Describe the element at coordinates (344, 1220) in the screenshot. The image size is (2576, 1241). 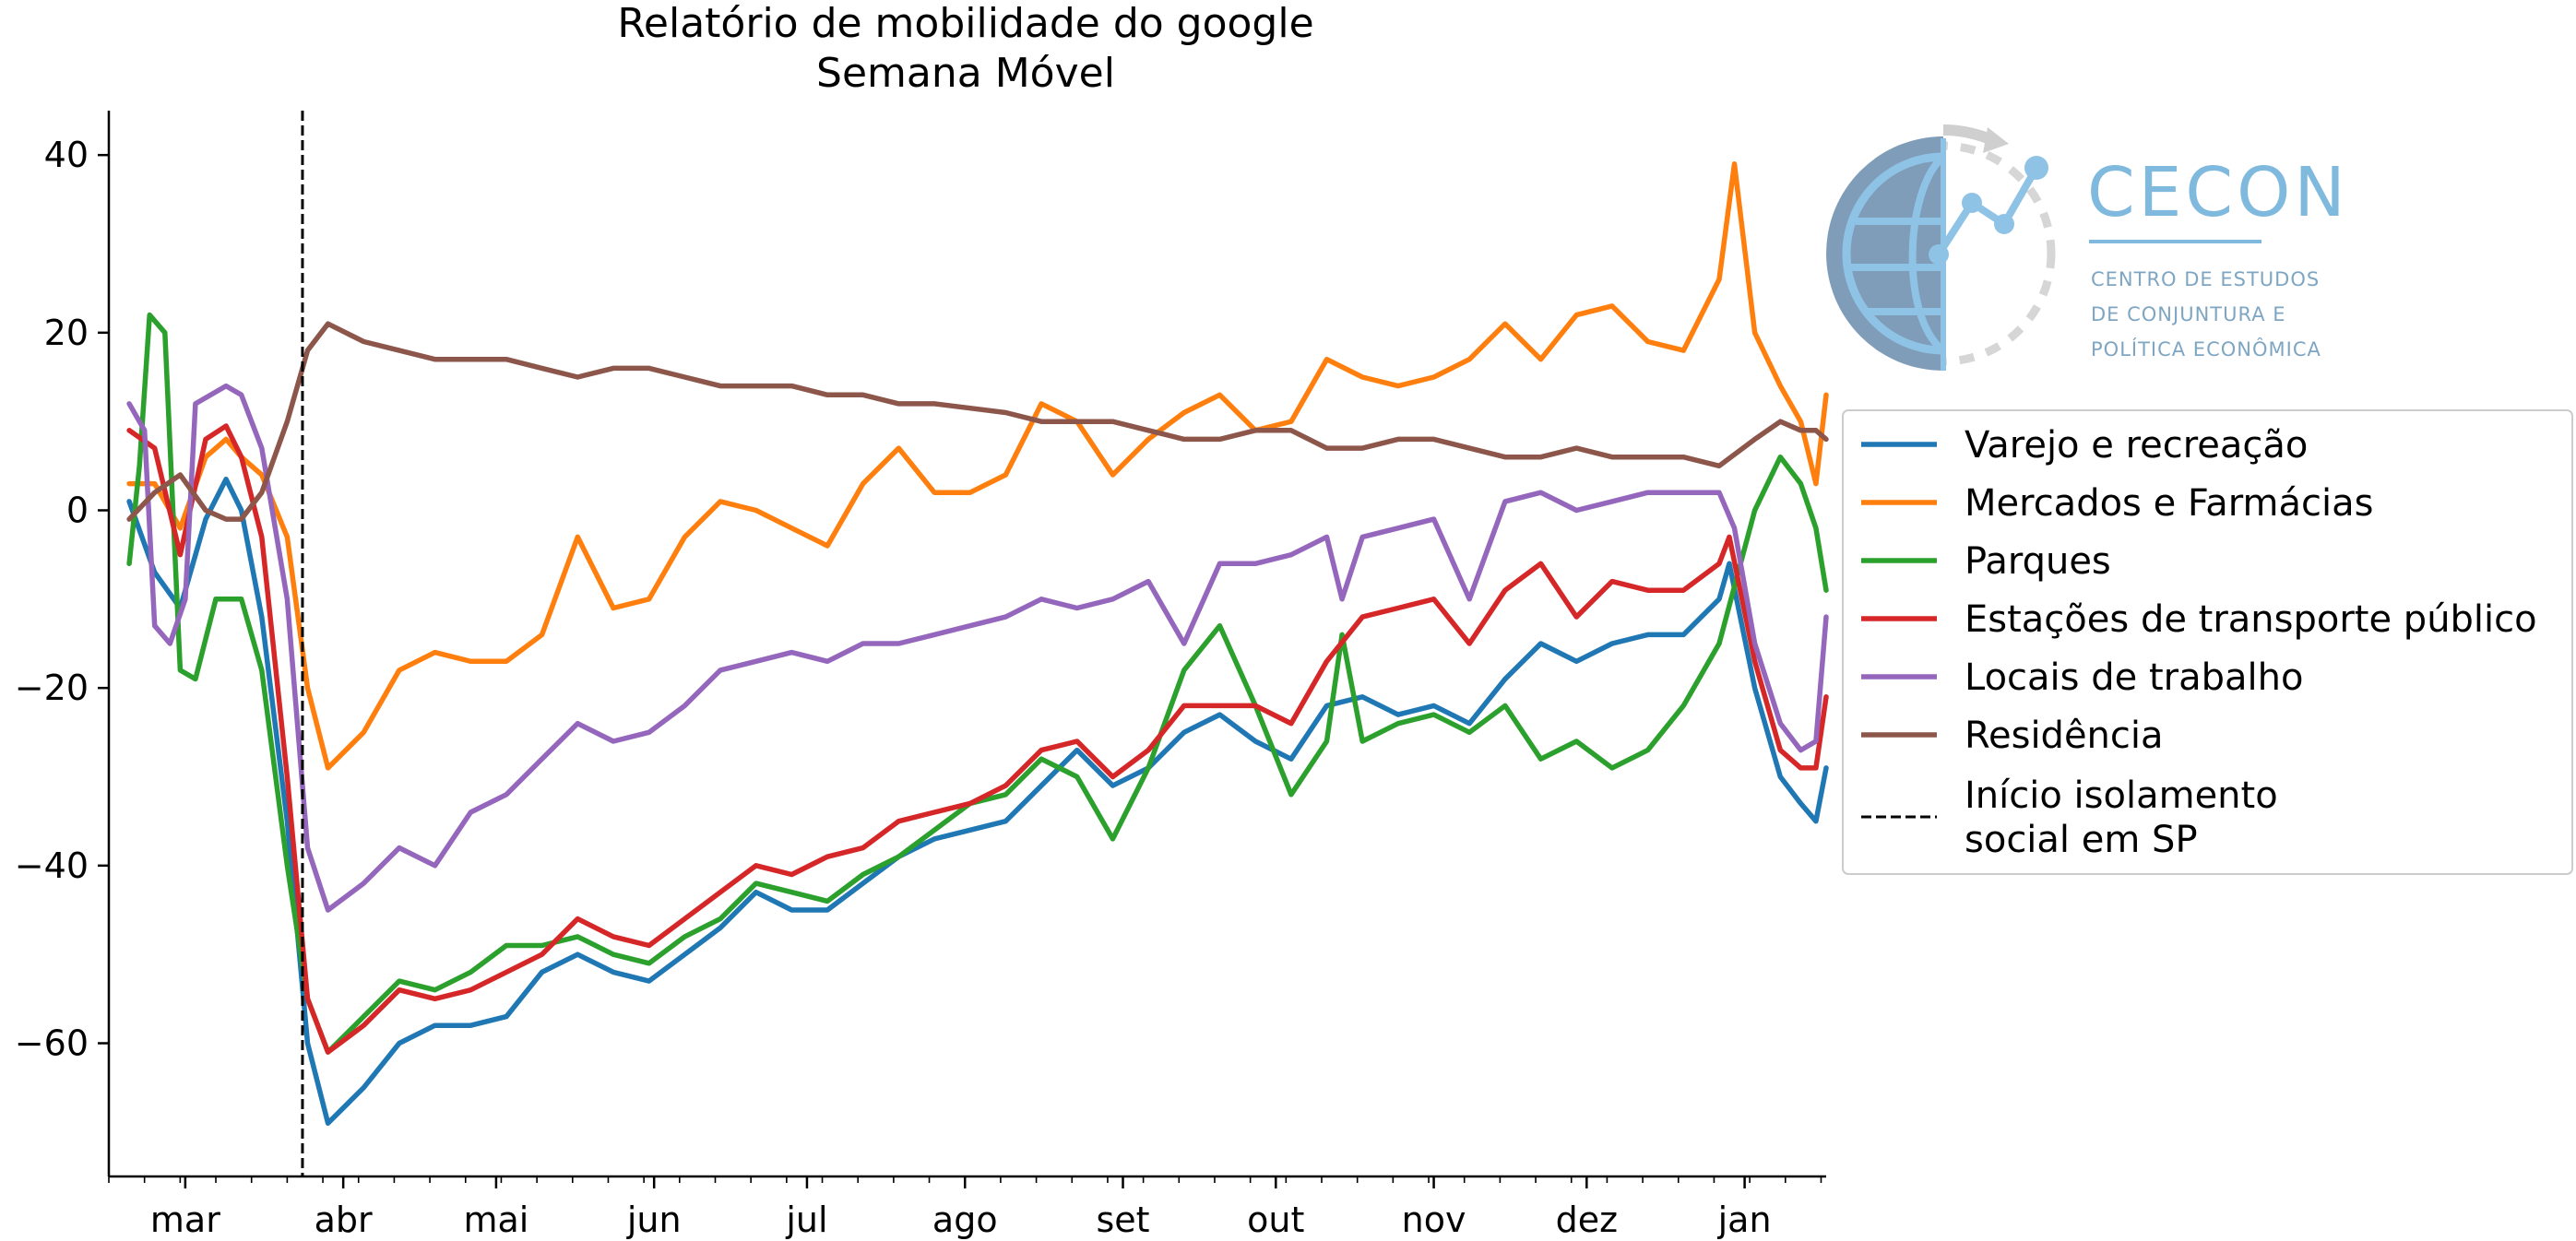
I see `x-tick-label: abr` at that location.